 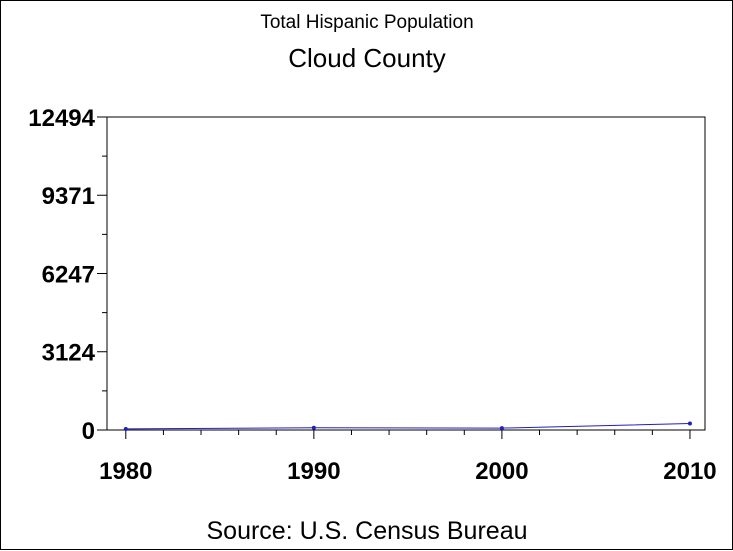 I want to click on y-tick-label: 0, so click(x=88, y=431).